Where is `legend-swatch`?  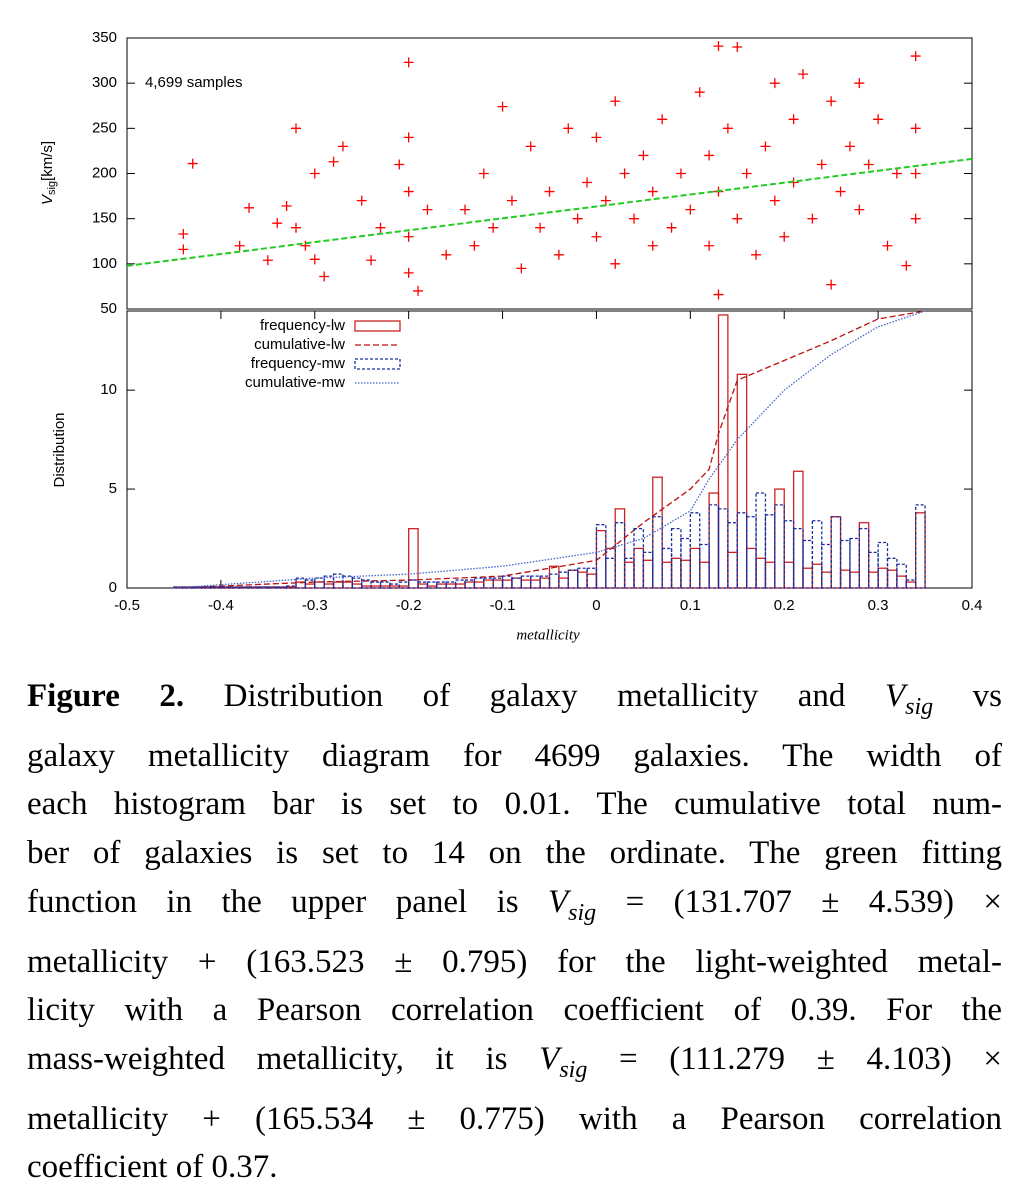 legend-swatch is located at coordinates (377, 326).